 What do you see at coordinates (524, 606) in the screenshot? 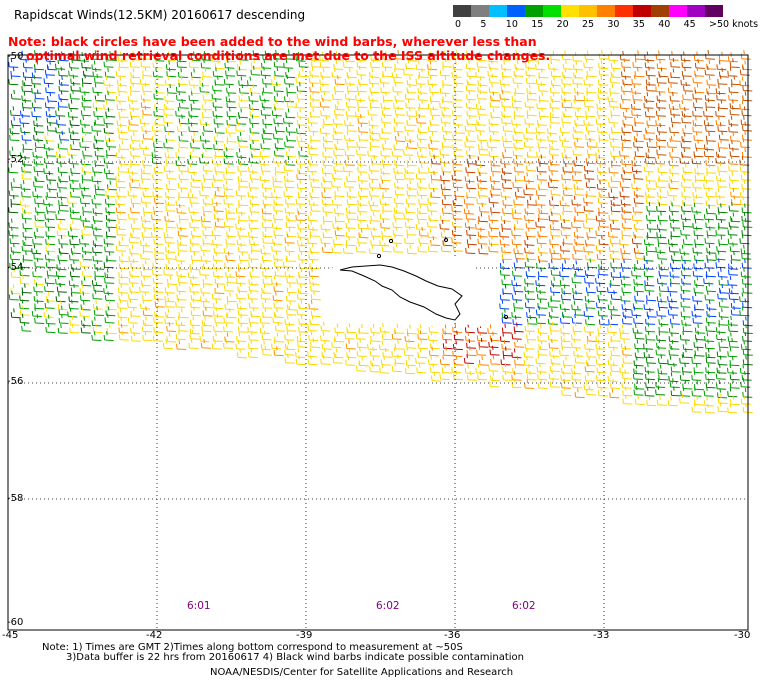
I see `pass-time-label: 6:02` at bounding box center [524, 606].